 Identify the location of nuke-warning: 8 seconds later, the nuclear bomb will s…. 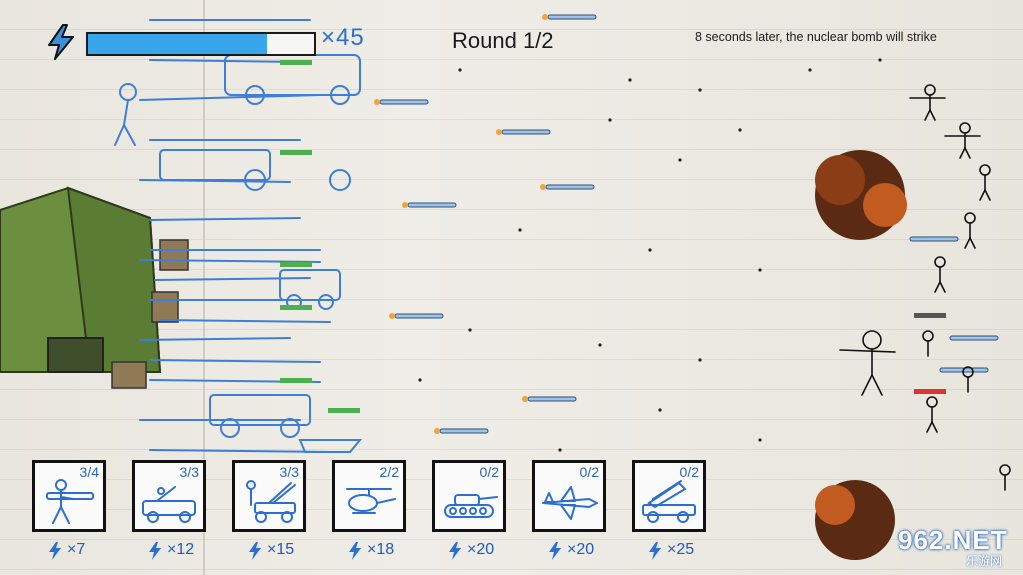
(816, 37).